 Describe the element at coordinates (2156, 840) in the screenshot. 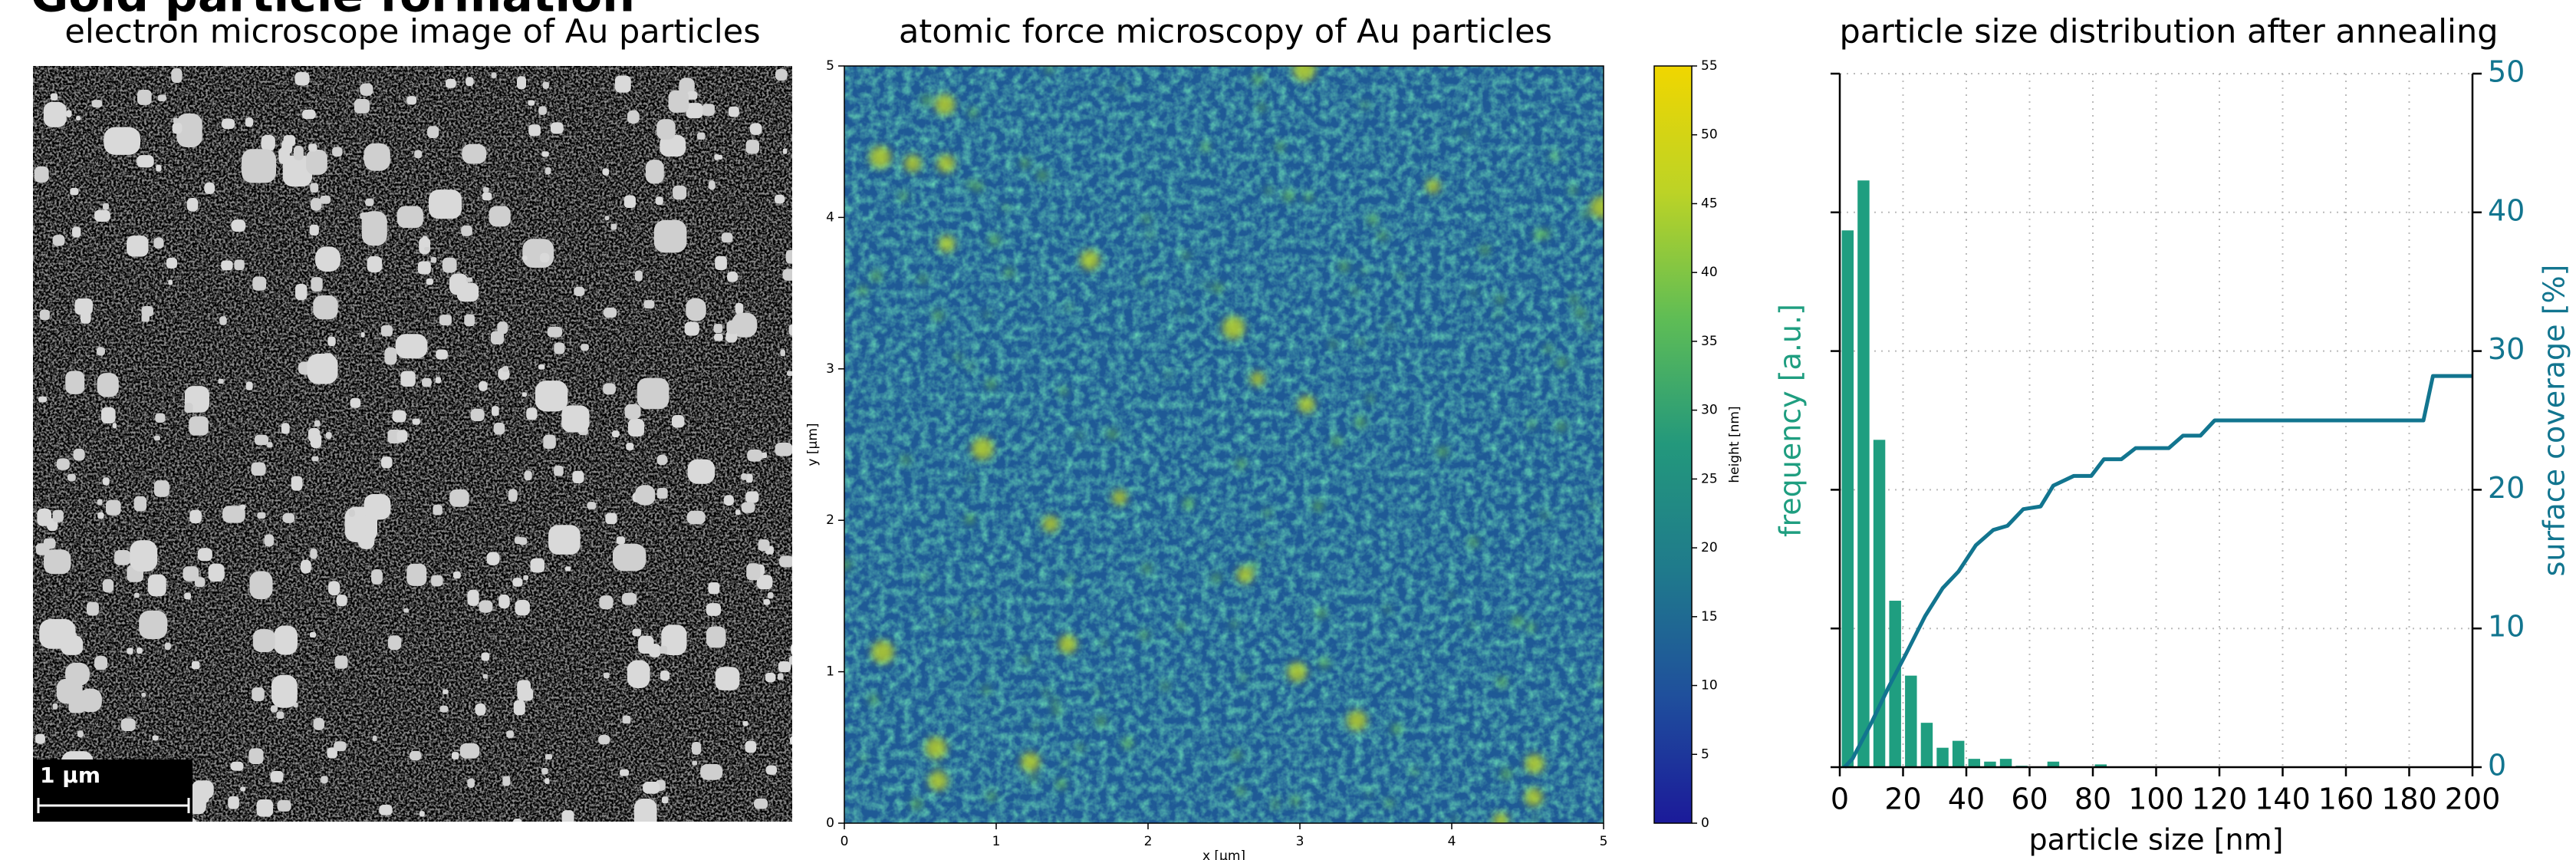

I see `x-axis-label: particle size [nm]` at that location.